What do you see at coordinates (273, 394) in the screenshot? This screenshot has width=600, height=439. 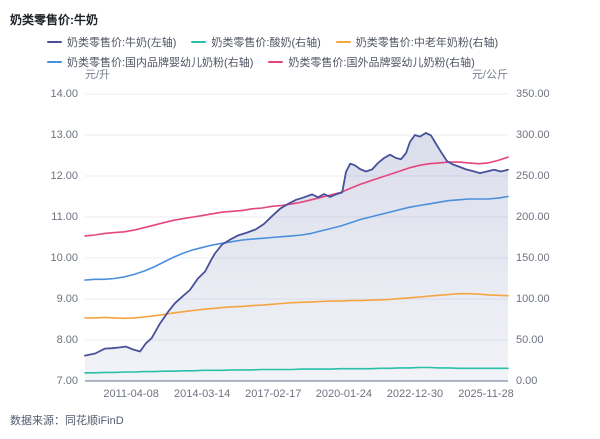 I see `x-axis-tick: 2017-02-17` at bounding box center [273, 394].